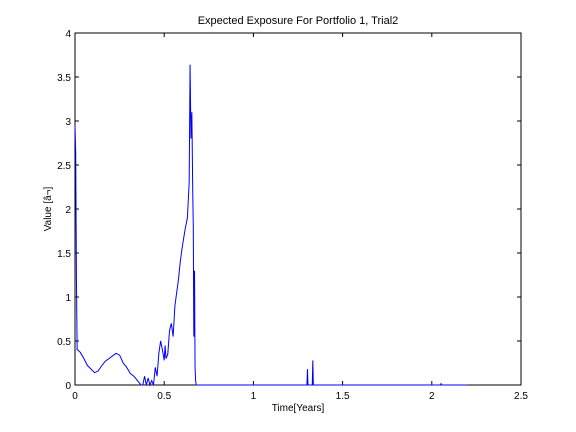  I want to click on y-tick-label: 0.5, so click(64, 342).